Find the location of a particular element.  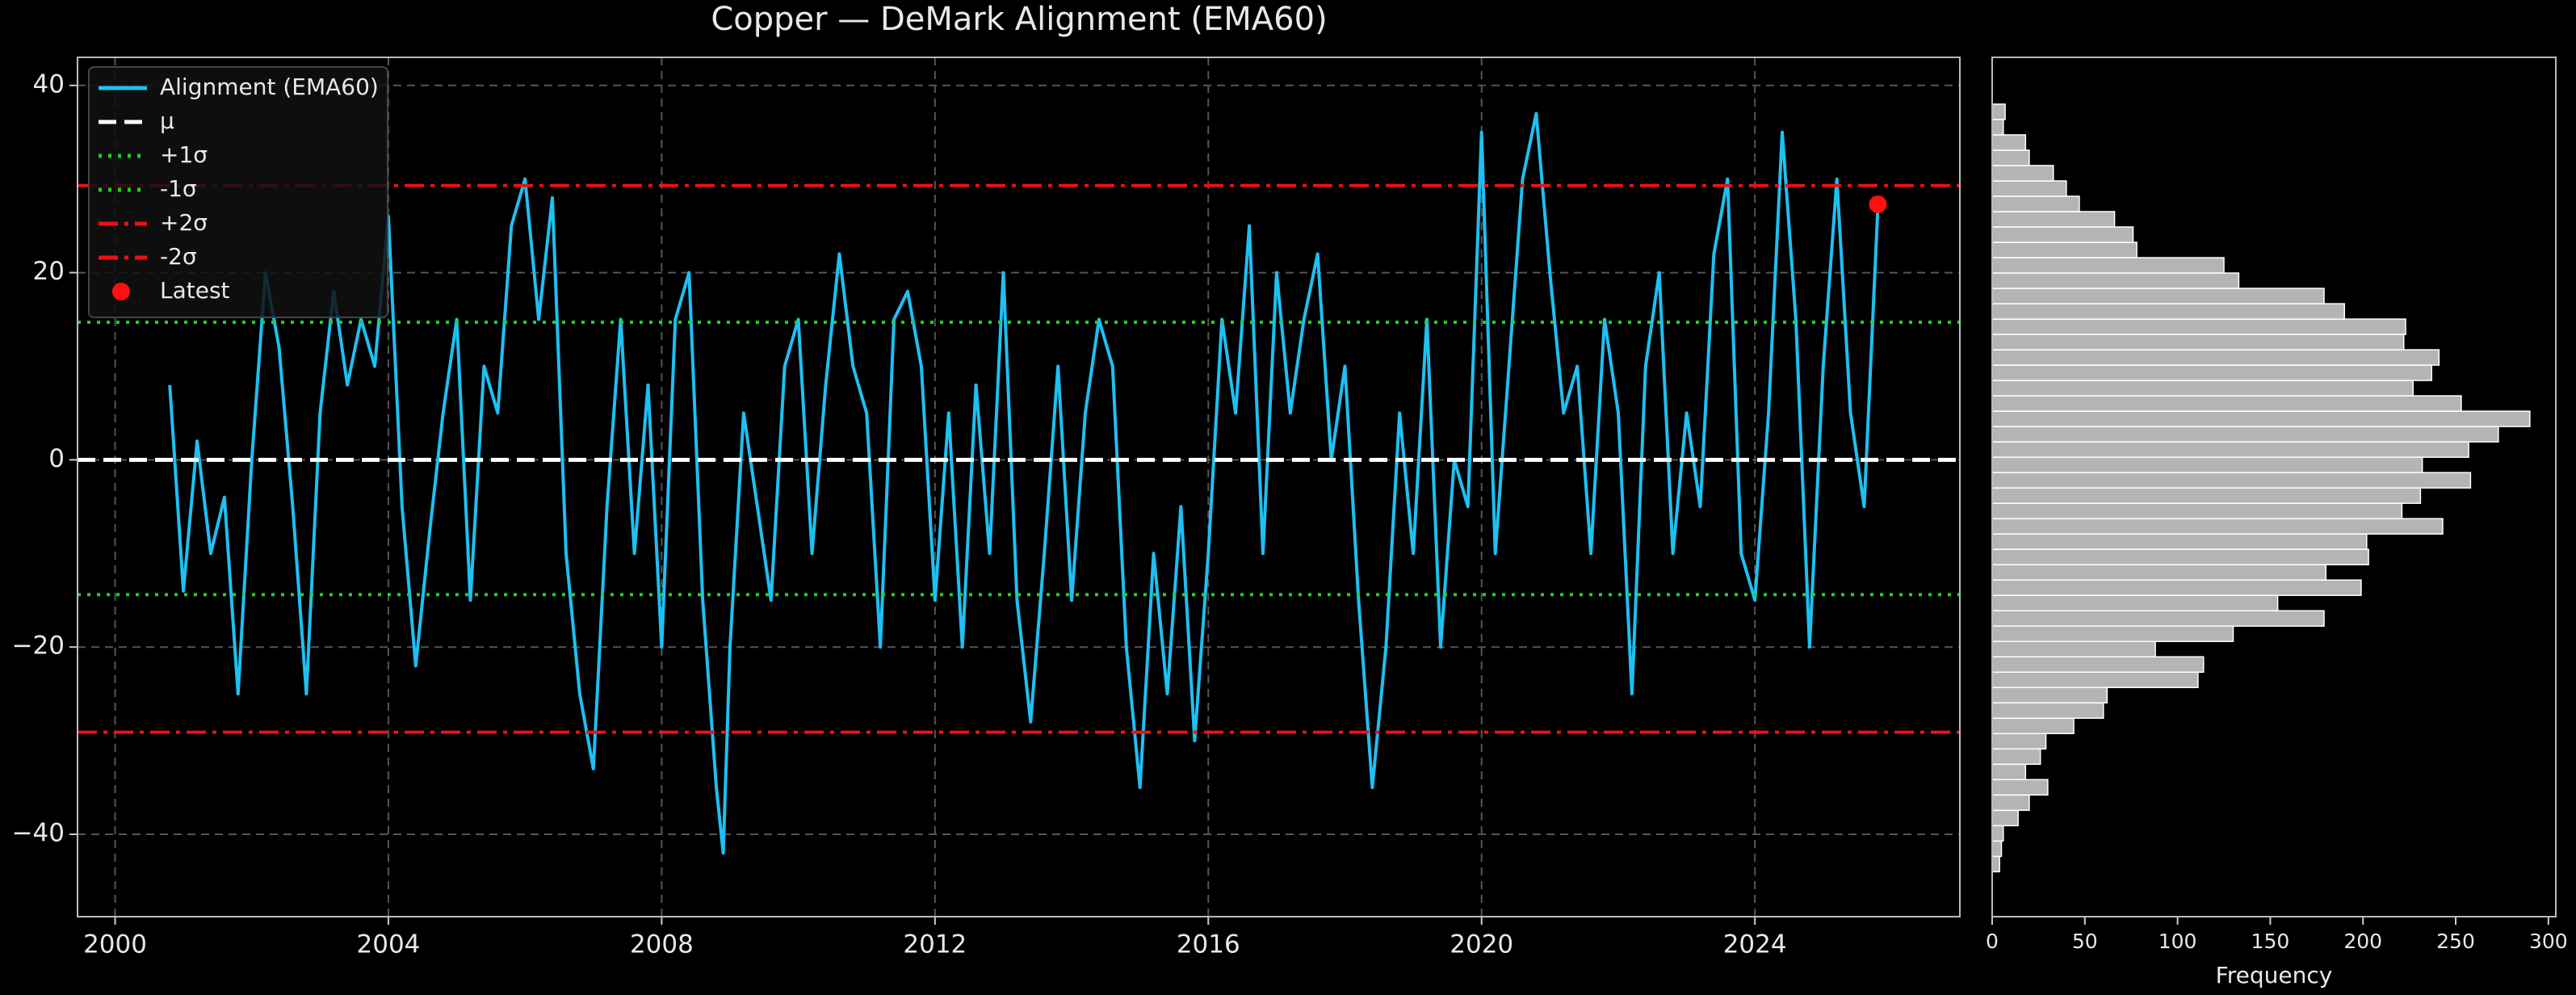

legend-label: μ is located at coordinates (167, 120).